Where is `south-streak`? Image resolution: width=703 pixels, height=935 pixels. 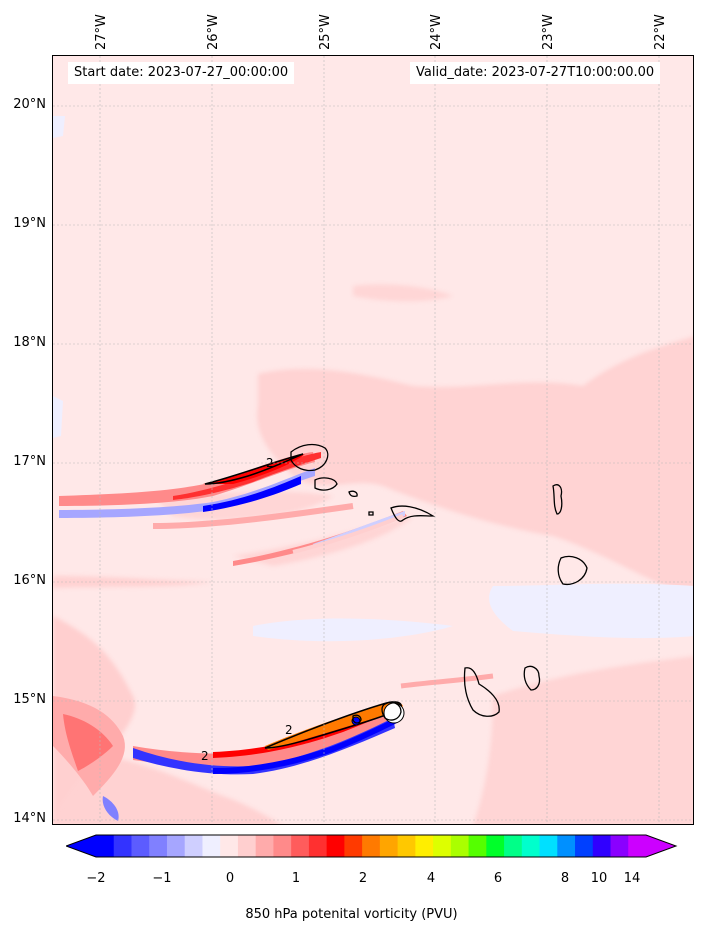 south-streak is located at coordinates (273, 747).